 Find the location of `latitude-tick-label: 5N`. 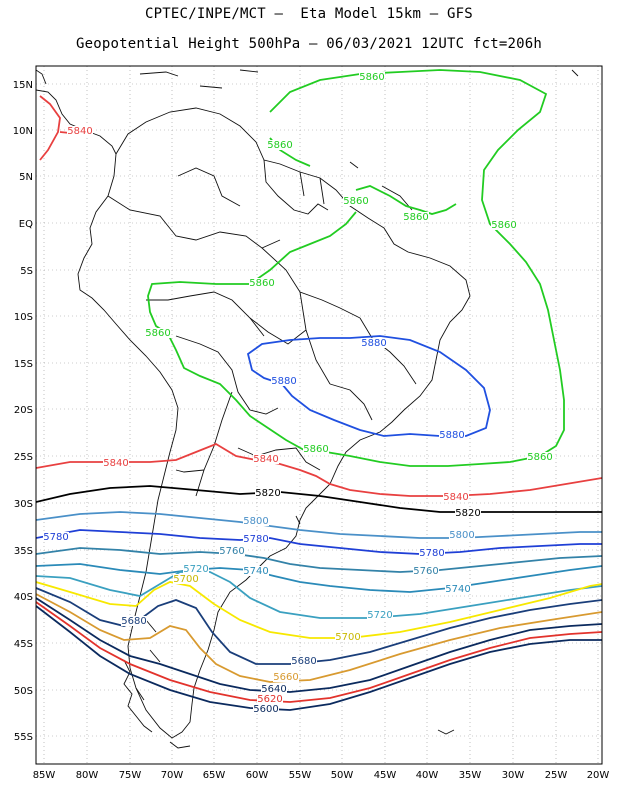

latitude-tick-label: 5N is located at coordinates (26, 177).